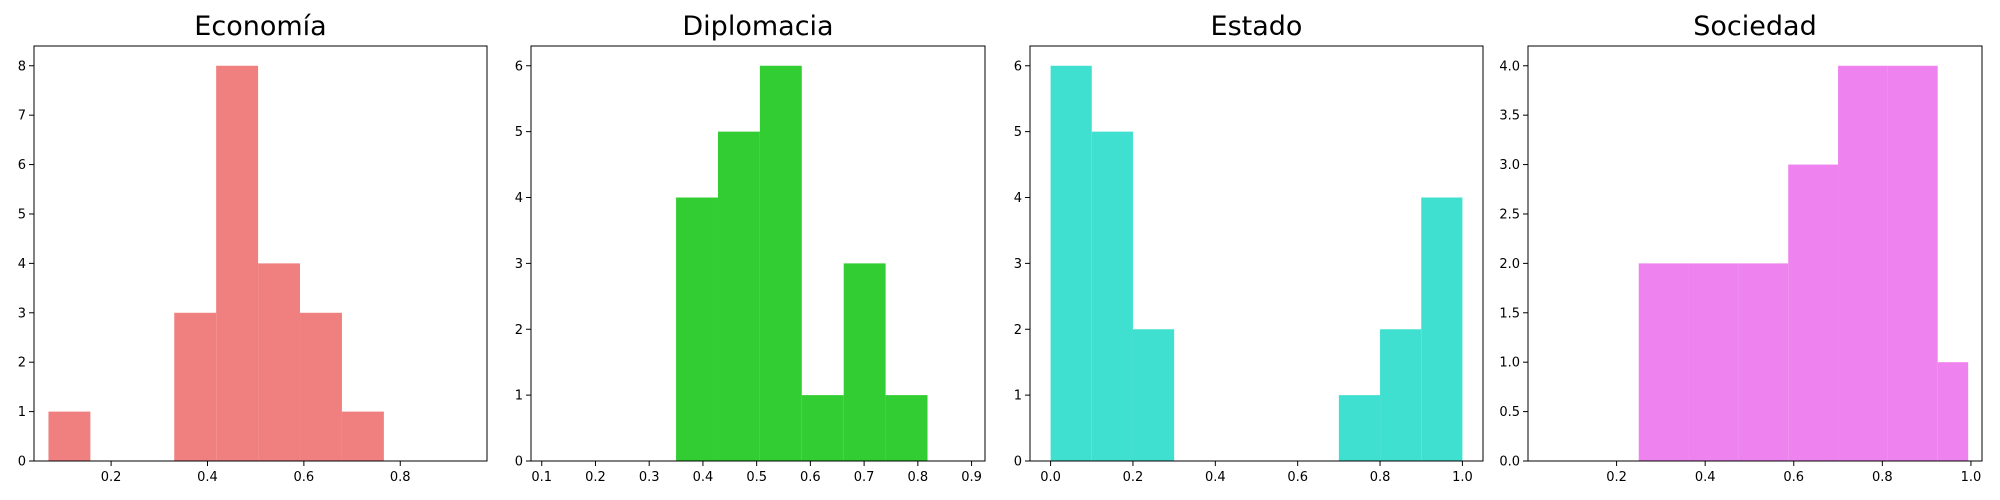  What do you see at coordinates (1509, 462) in the screenshot?
I see `y-tick-label: 0.0` at bounding box center [1509, 462].